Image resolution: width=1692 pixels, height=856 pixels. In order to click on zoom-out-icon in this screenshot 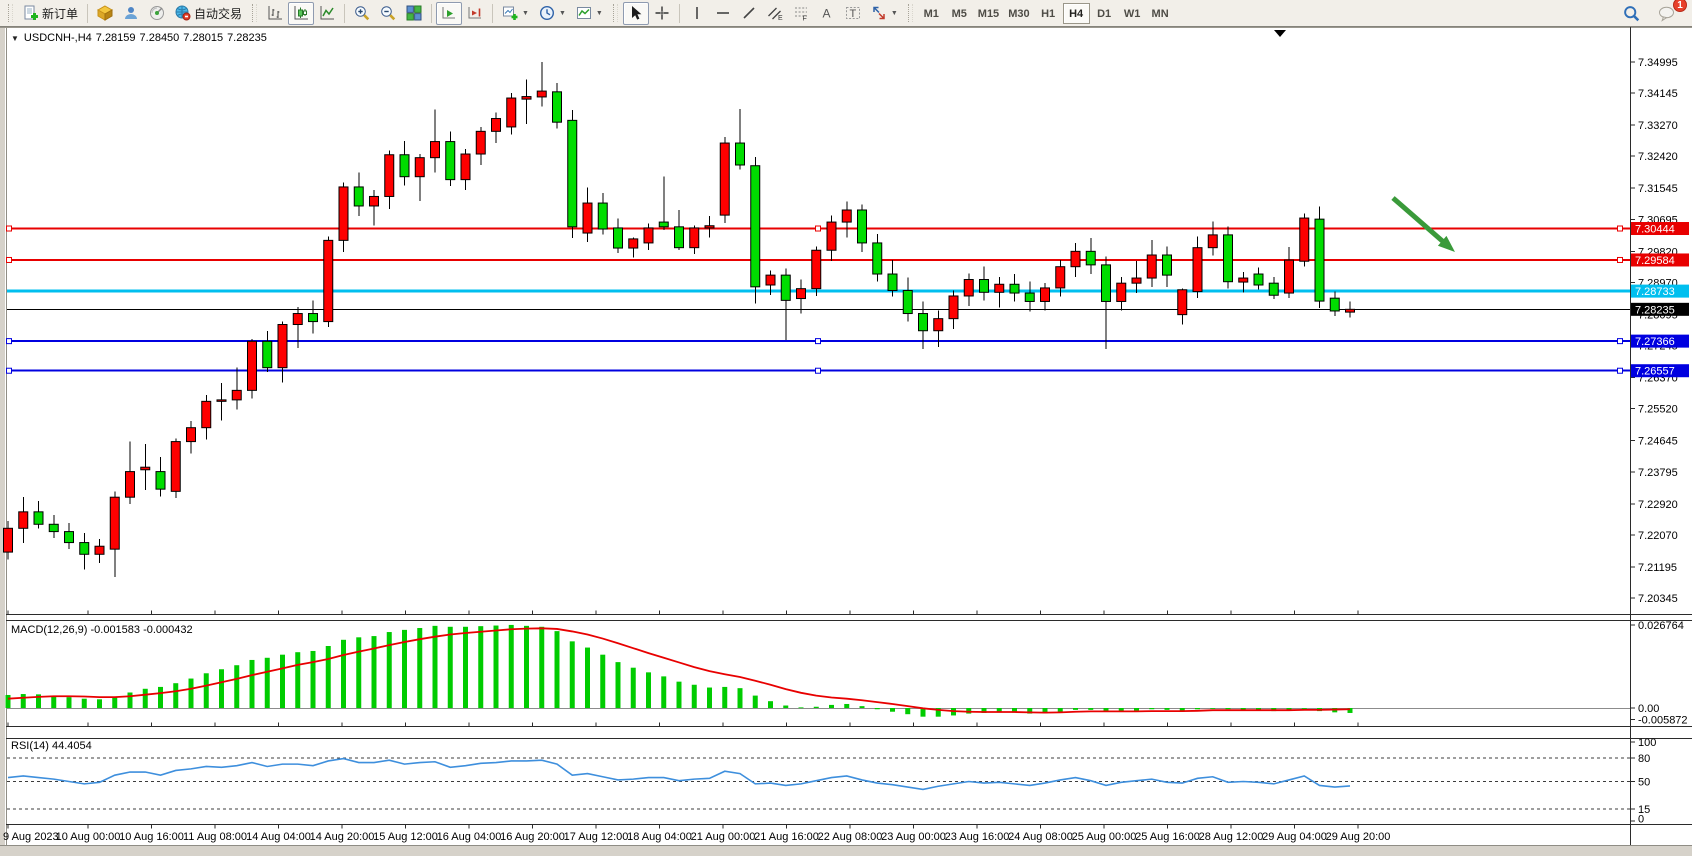, I will do `click(388, 13)`.